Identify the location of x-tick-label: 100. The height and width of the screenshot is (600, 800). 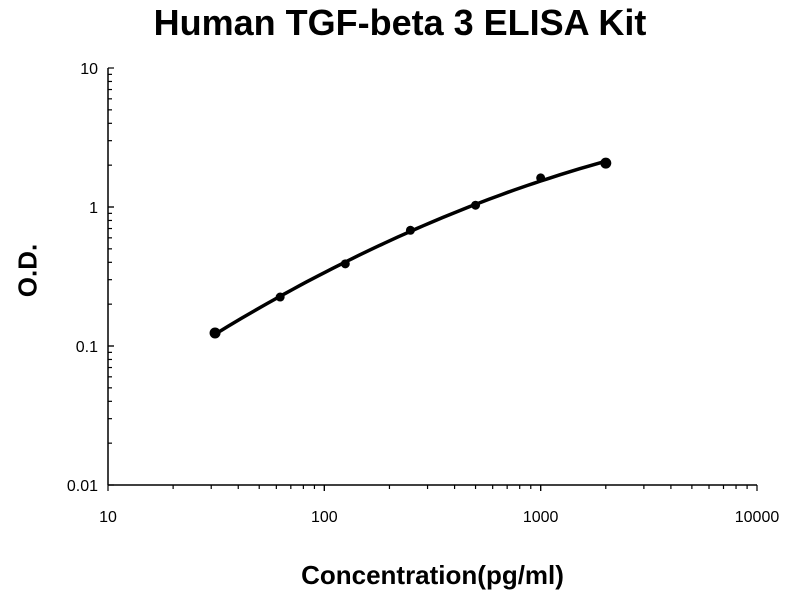
(324, 517).